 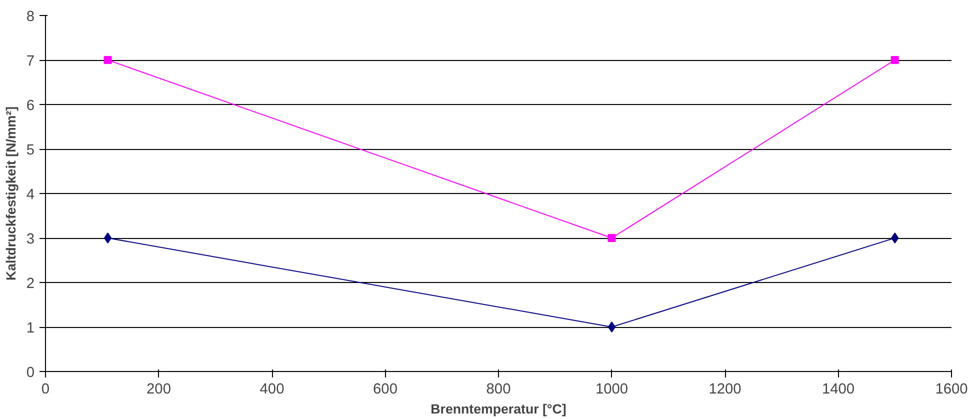 I want to click on y-tick-label: 0, so click(x=30, y=373).